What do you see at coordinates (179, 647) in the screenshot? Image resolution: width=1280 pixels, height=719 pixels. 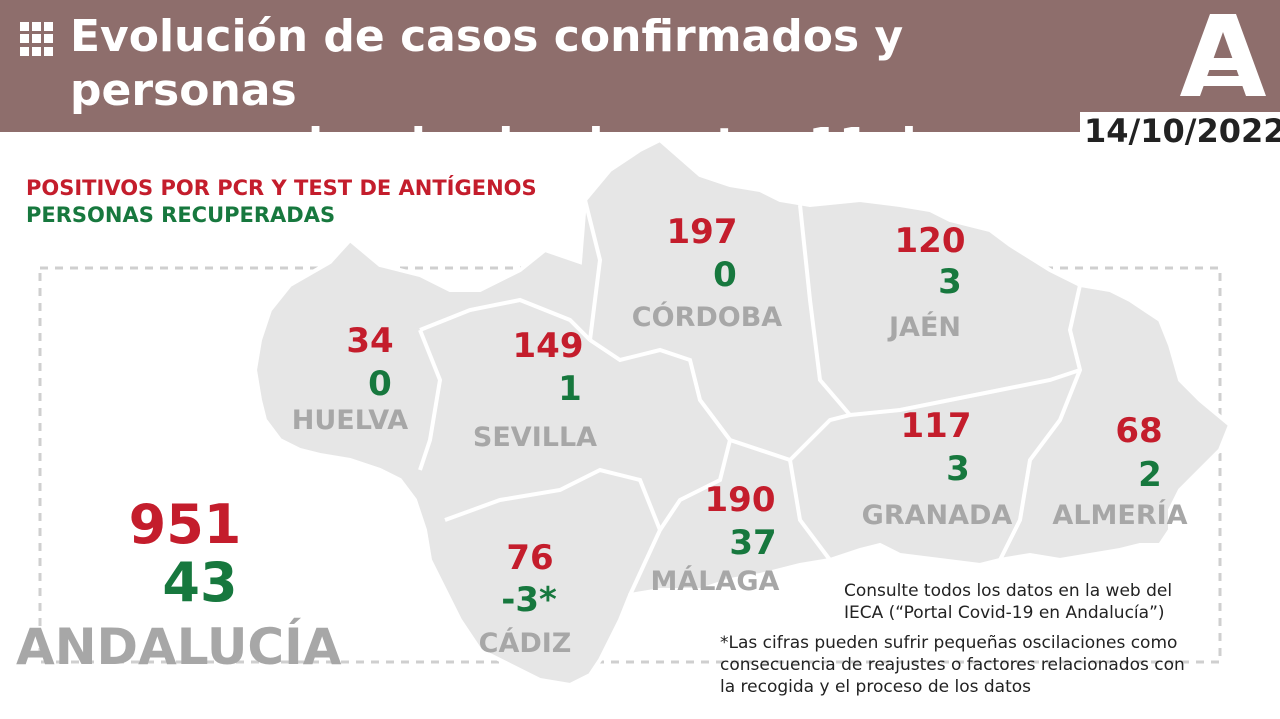 I see `andalucia-label: ANDALUCÍA` at bounding box center [179, 647].